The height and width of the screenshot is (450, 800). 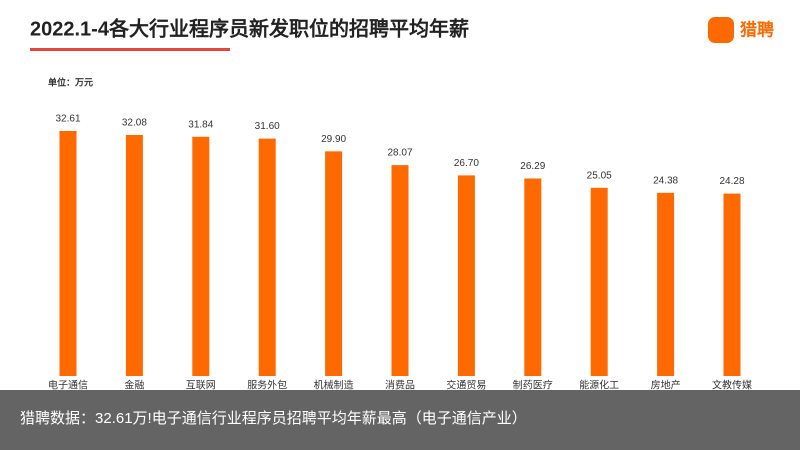 What do you see at coordinates (333, 139) in the screenshot?
I see `value-label: 29.90` at bounding box center [333, 139].